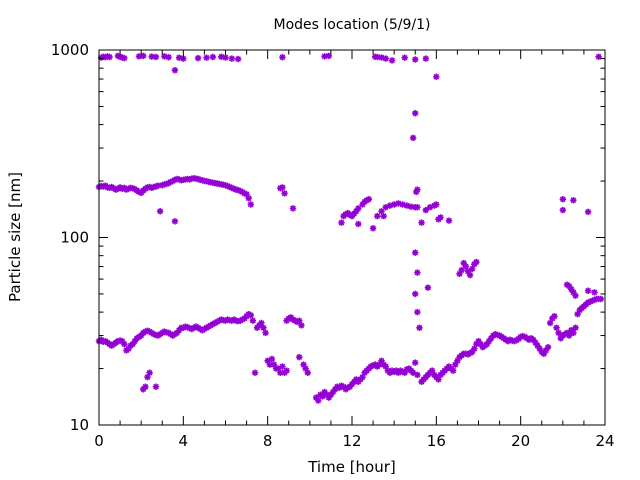 The width and height of the screenshot is (640, 480). Describe the element at coordinates (436, 441) in the screenshot. I see `x-tick-label: 16` at that location.